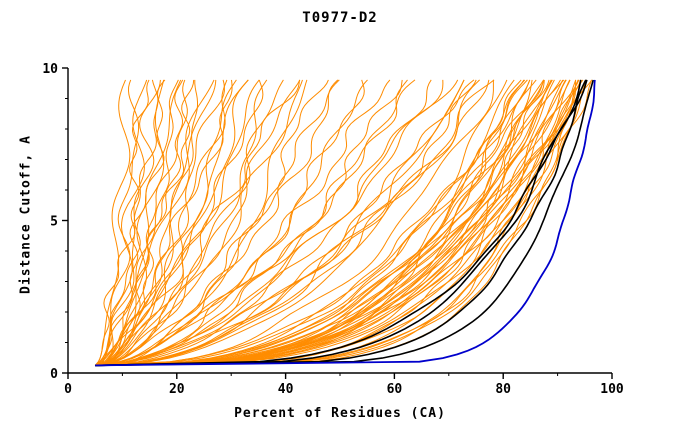 This screenshot has width=680, height=440. I want to click on chart-title: T0977-D2, so click(340, 18).